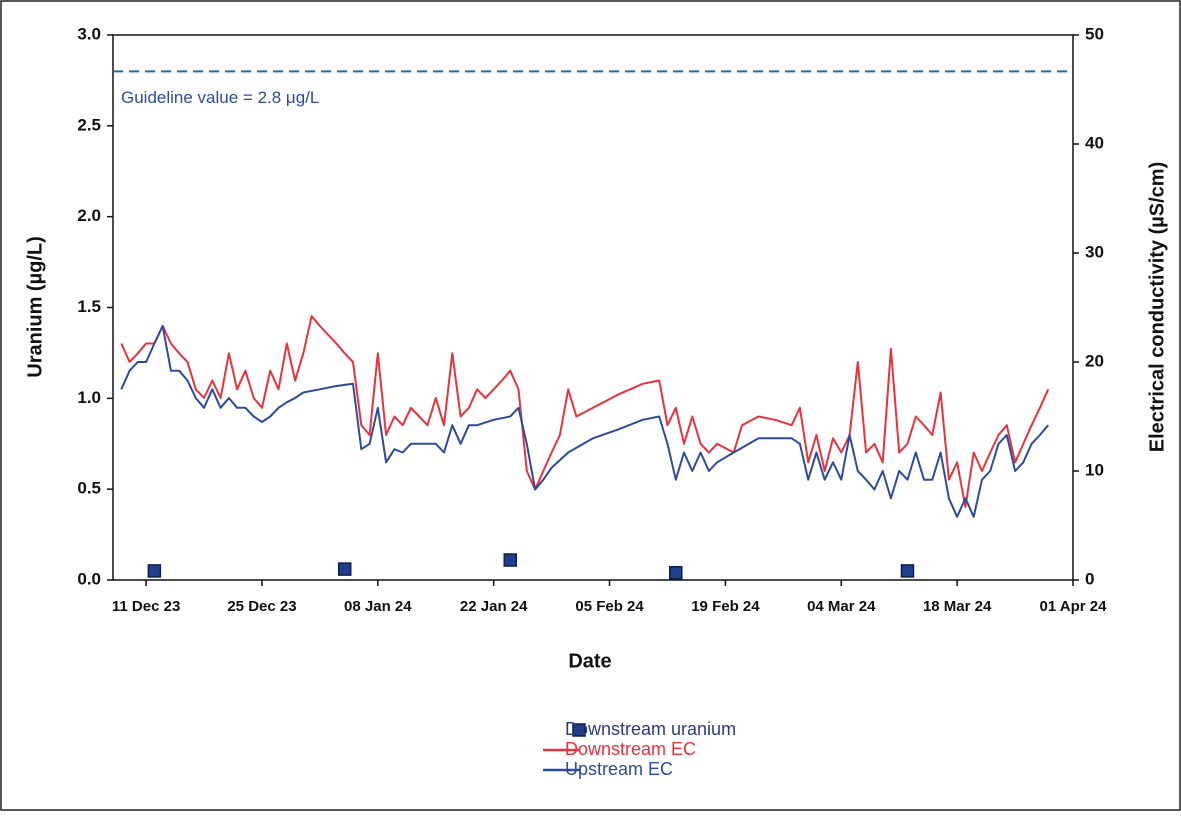 The height and width of the screenshot is (816, 1181). I want to click on y2-tick-label: 10, so click(1094, 469).